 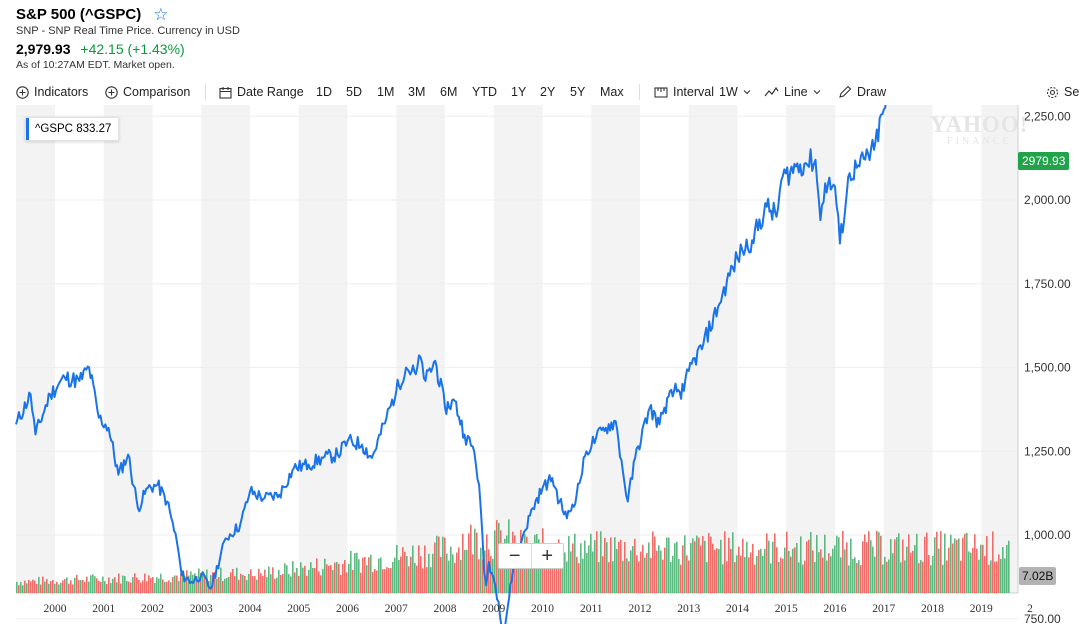 I want to click on settings-button: Se, so click(x=1062, y=92).